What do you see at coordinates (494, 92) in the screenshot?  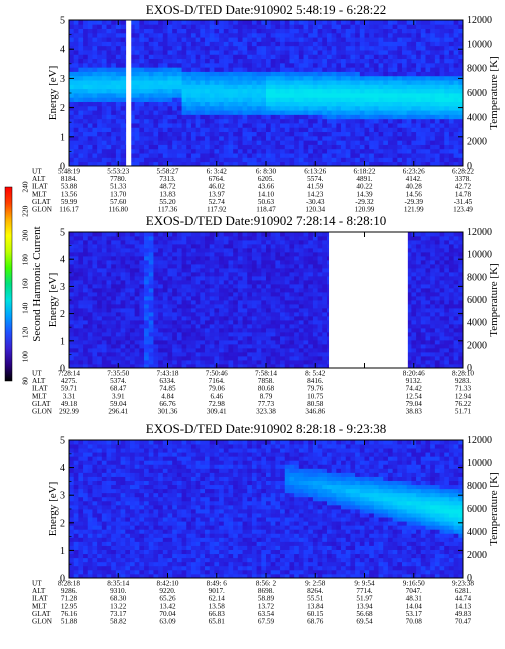 I see `y-right-axis-label: Temperature [K]` at bounding box center [494, 92].